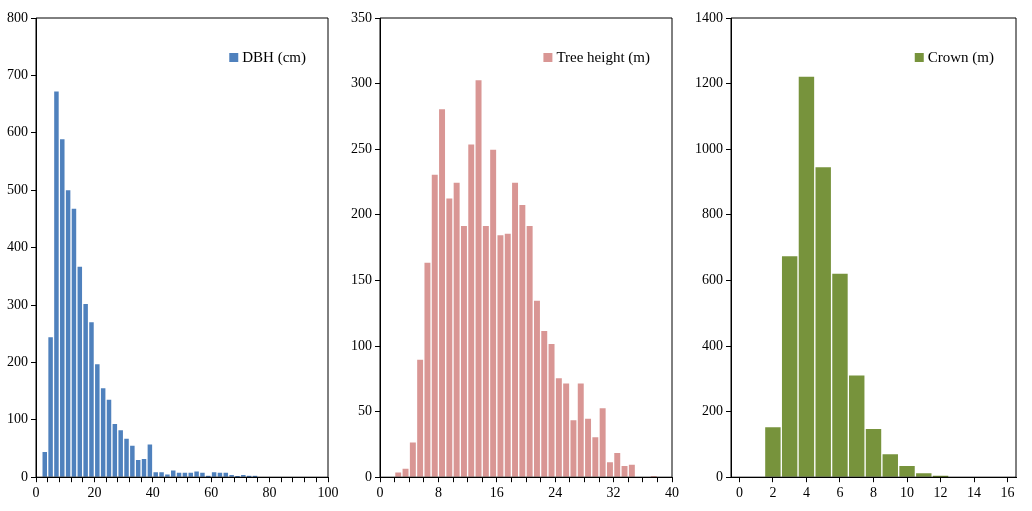 This screenshot has width=1032, height=511. I want to click on x-tick-label: 4, so click(806, 493).